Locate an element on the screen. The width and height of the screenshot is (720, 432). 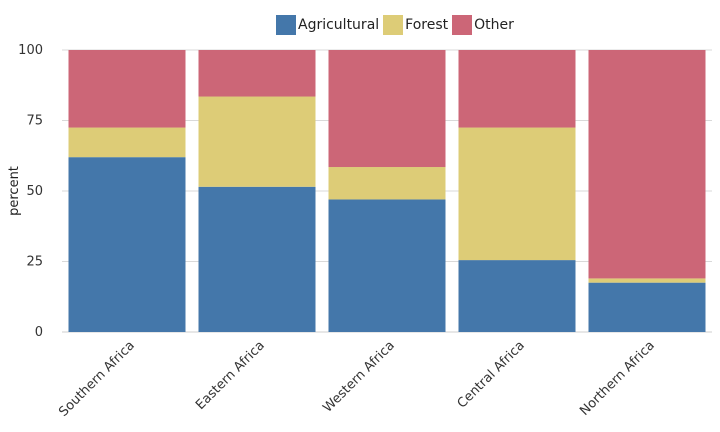
legend-swatch-forest is located at coordinates (393, 25).